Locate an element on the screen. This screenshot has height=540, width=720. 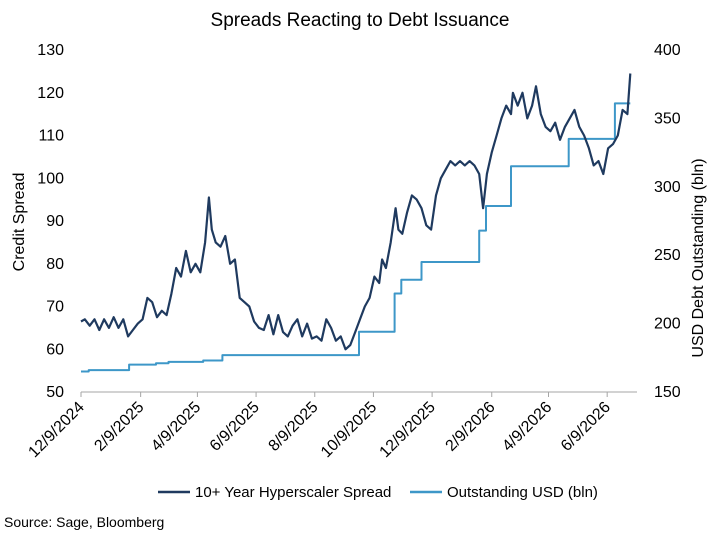
x-tick-label: 10/9/2025 is located at coordinates (349, 430).